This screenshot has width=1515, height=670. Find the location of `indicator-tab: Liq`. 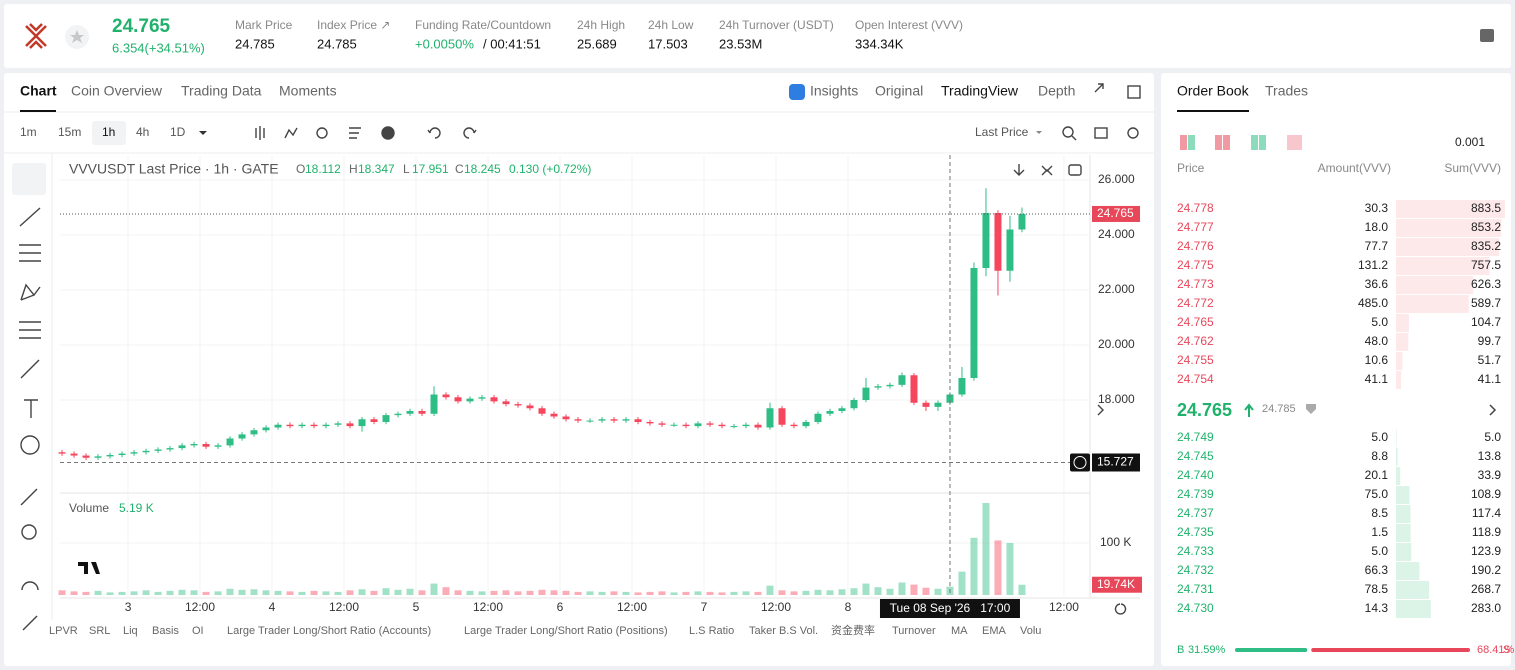

indicator-tab: Liq is located at coordinates (130, 631).